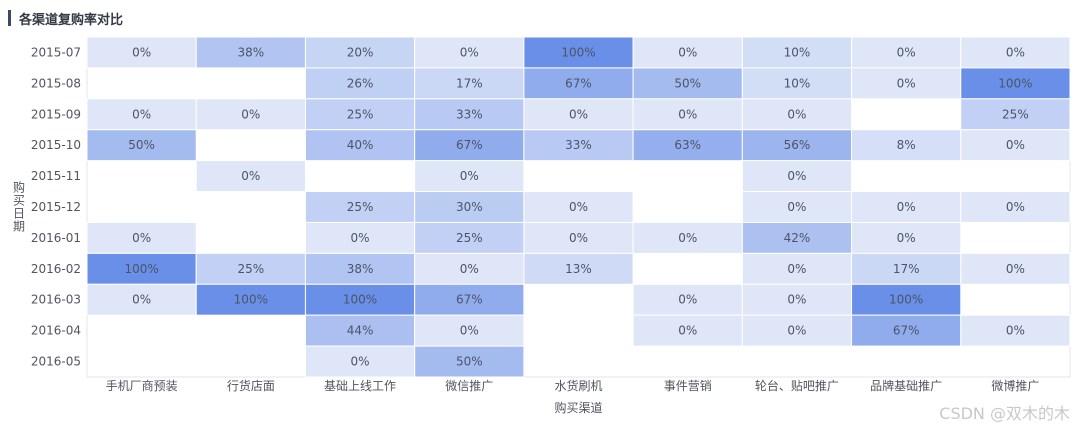 The height and width of the screenshot is (432, 1080). I want to click on x-tick-label: 轮台、贴吧推广, so click(797, 385).